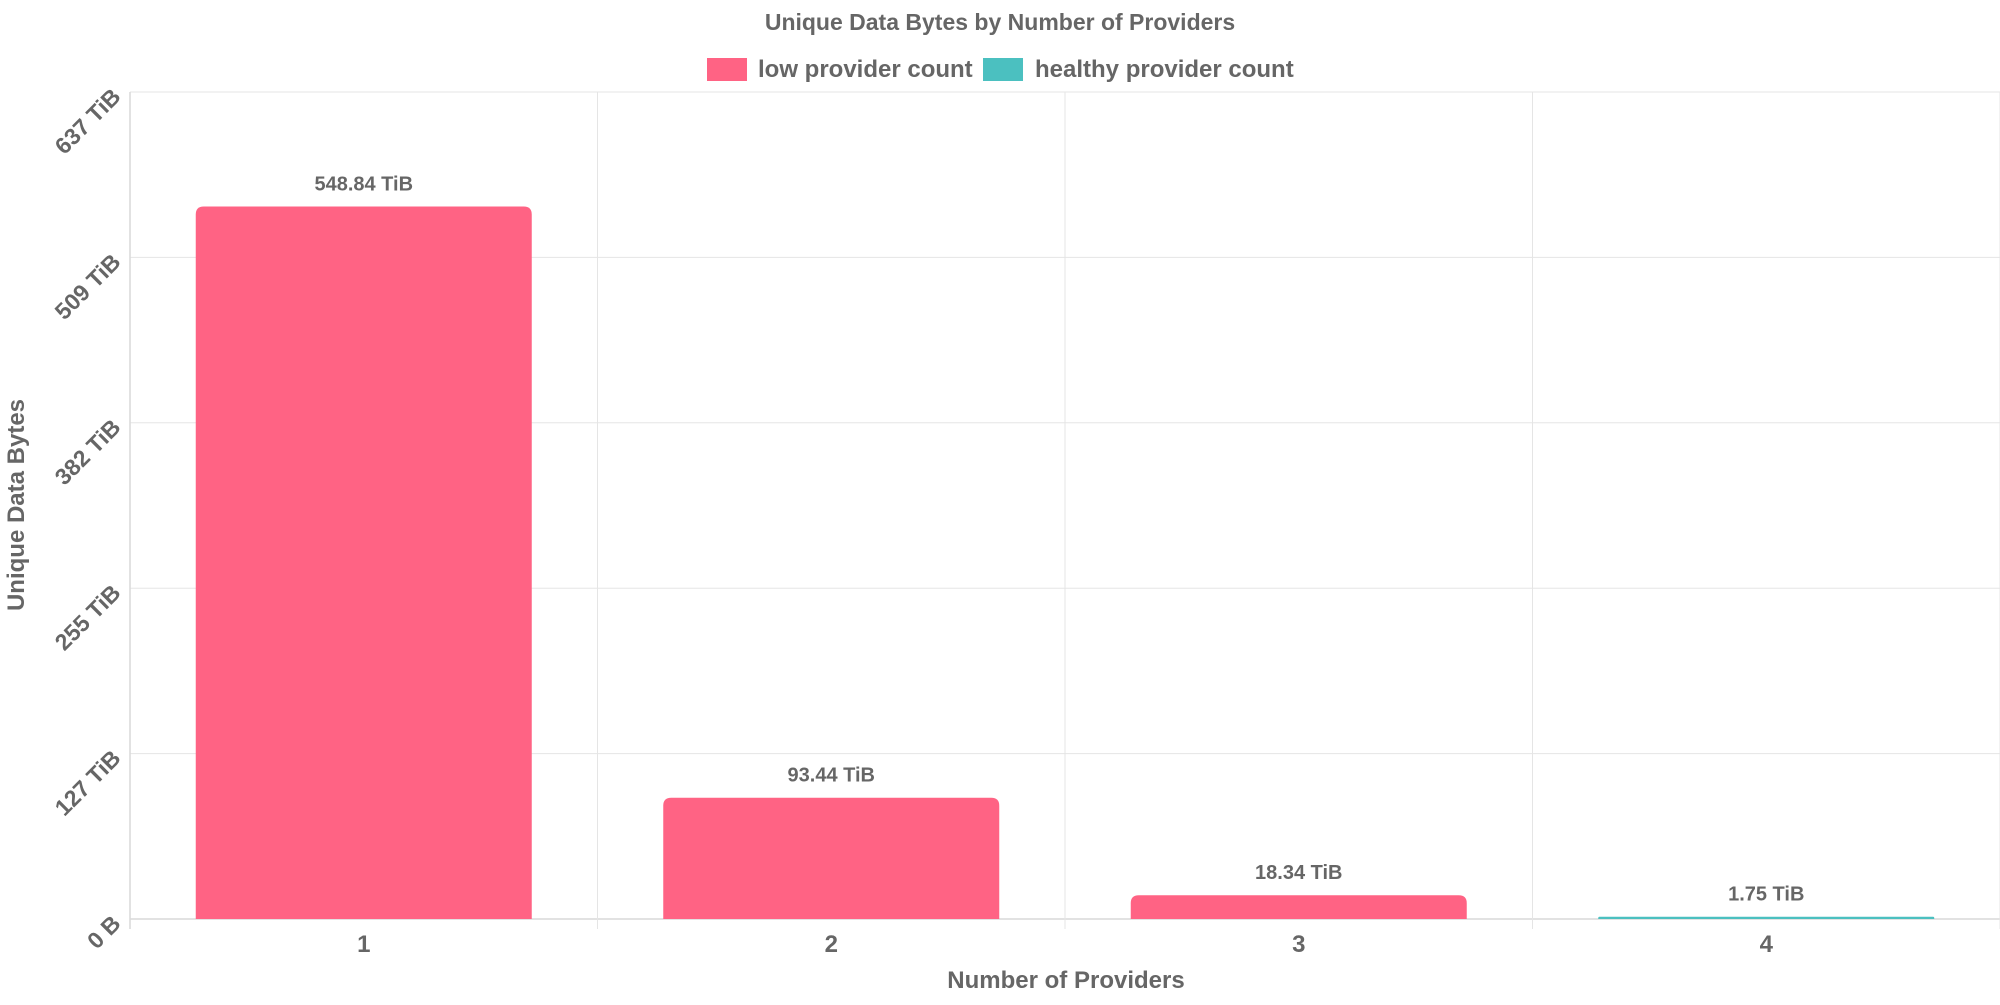 The width and height of the screenshot is (2000, 1005). Describe the element at coordinates (1065, 944) in the screenshot. I see `x-axis-ticks: 1 2 3 4` at that location.